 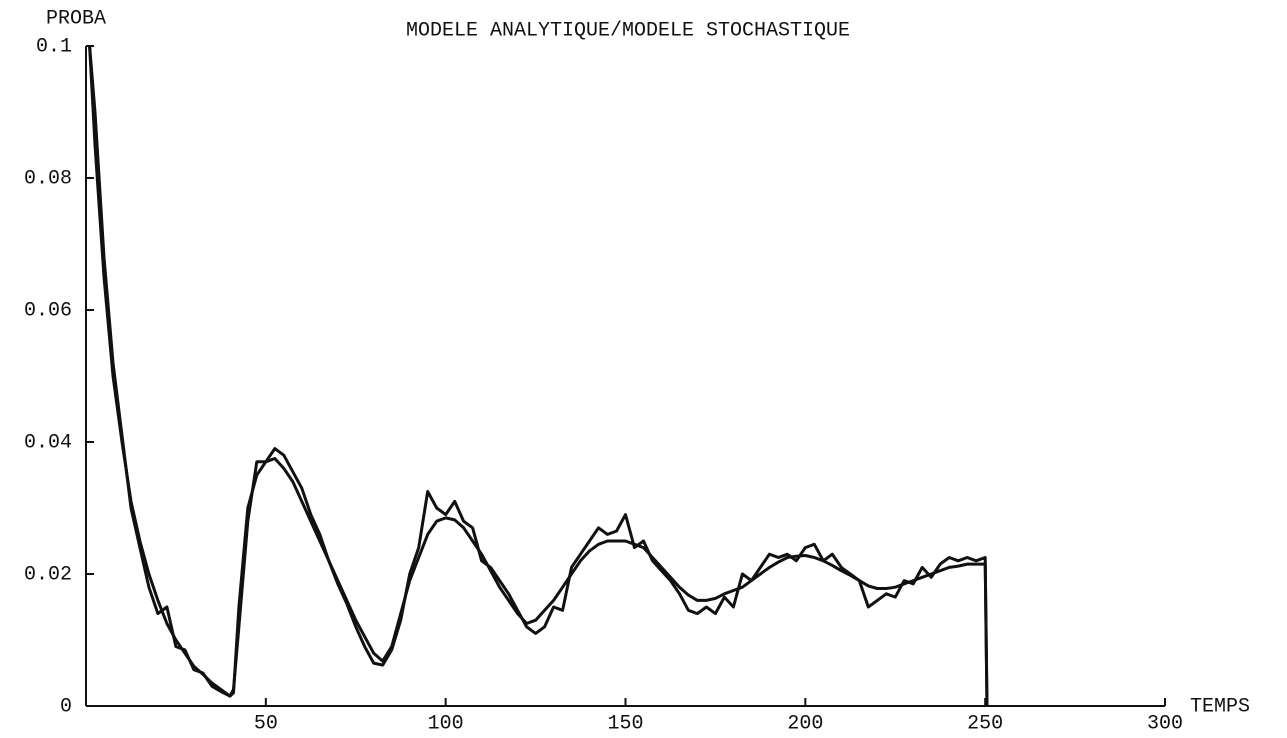 I want to click on x-tick-label: 50, so click(x=266, y=723).